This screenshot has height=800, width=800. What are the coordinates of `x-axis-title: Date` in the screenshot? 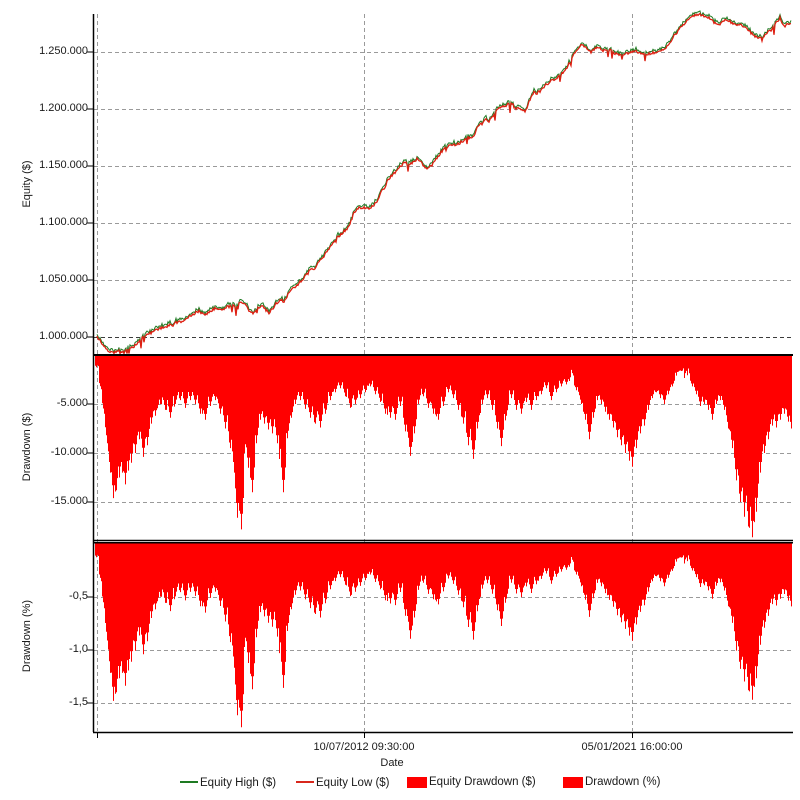 It's located at (392, 763).